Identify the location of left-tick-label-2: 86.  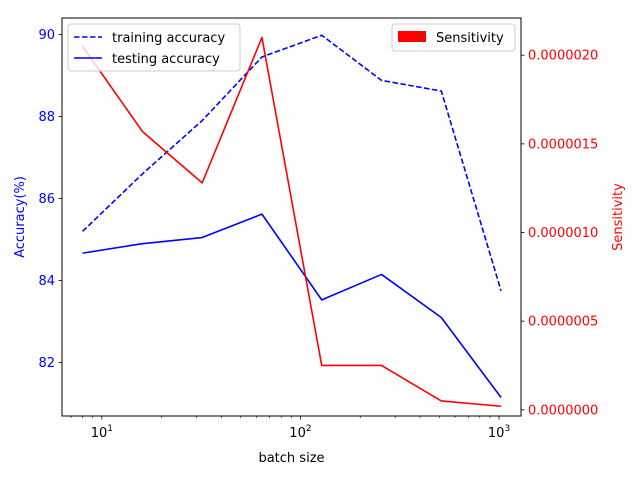
(46, 199).